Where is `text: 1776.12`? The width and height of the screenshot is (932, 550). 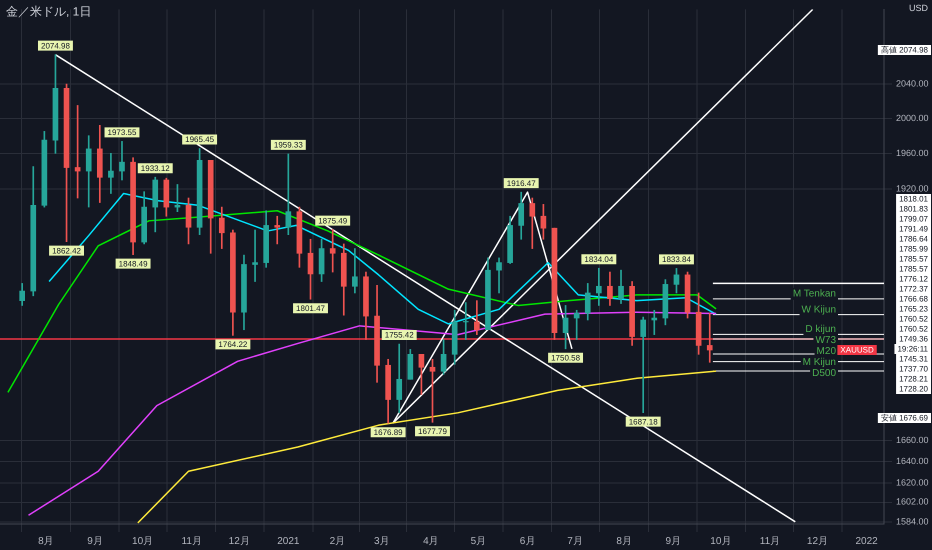
text: 1776.12 is located at coordinates (914, 279).